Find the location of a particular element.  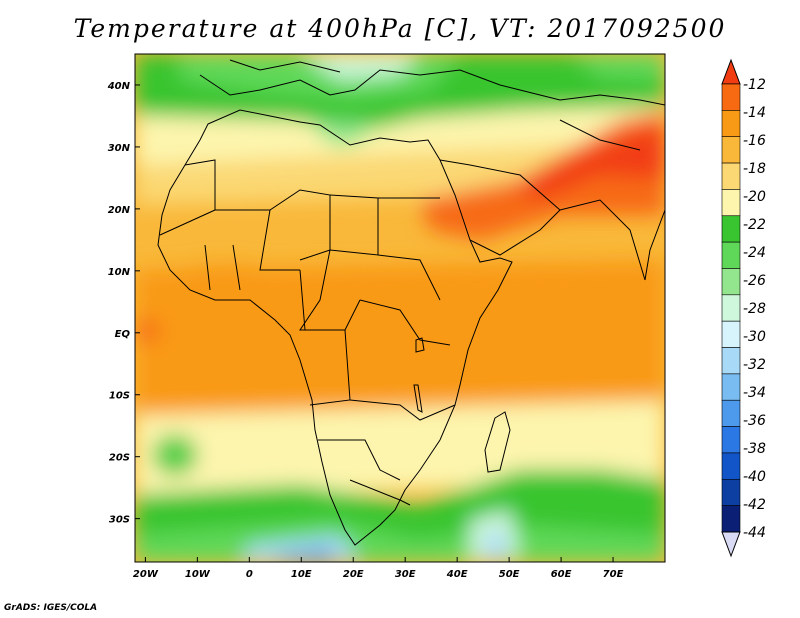

colorbar-label: -44 is located at coordinates (754, 533).